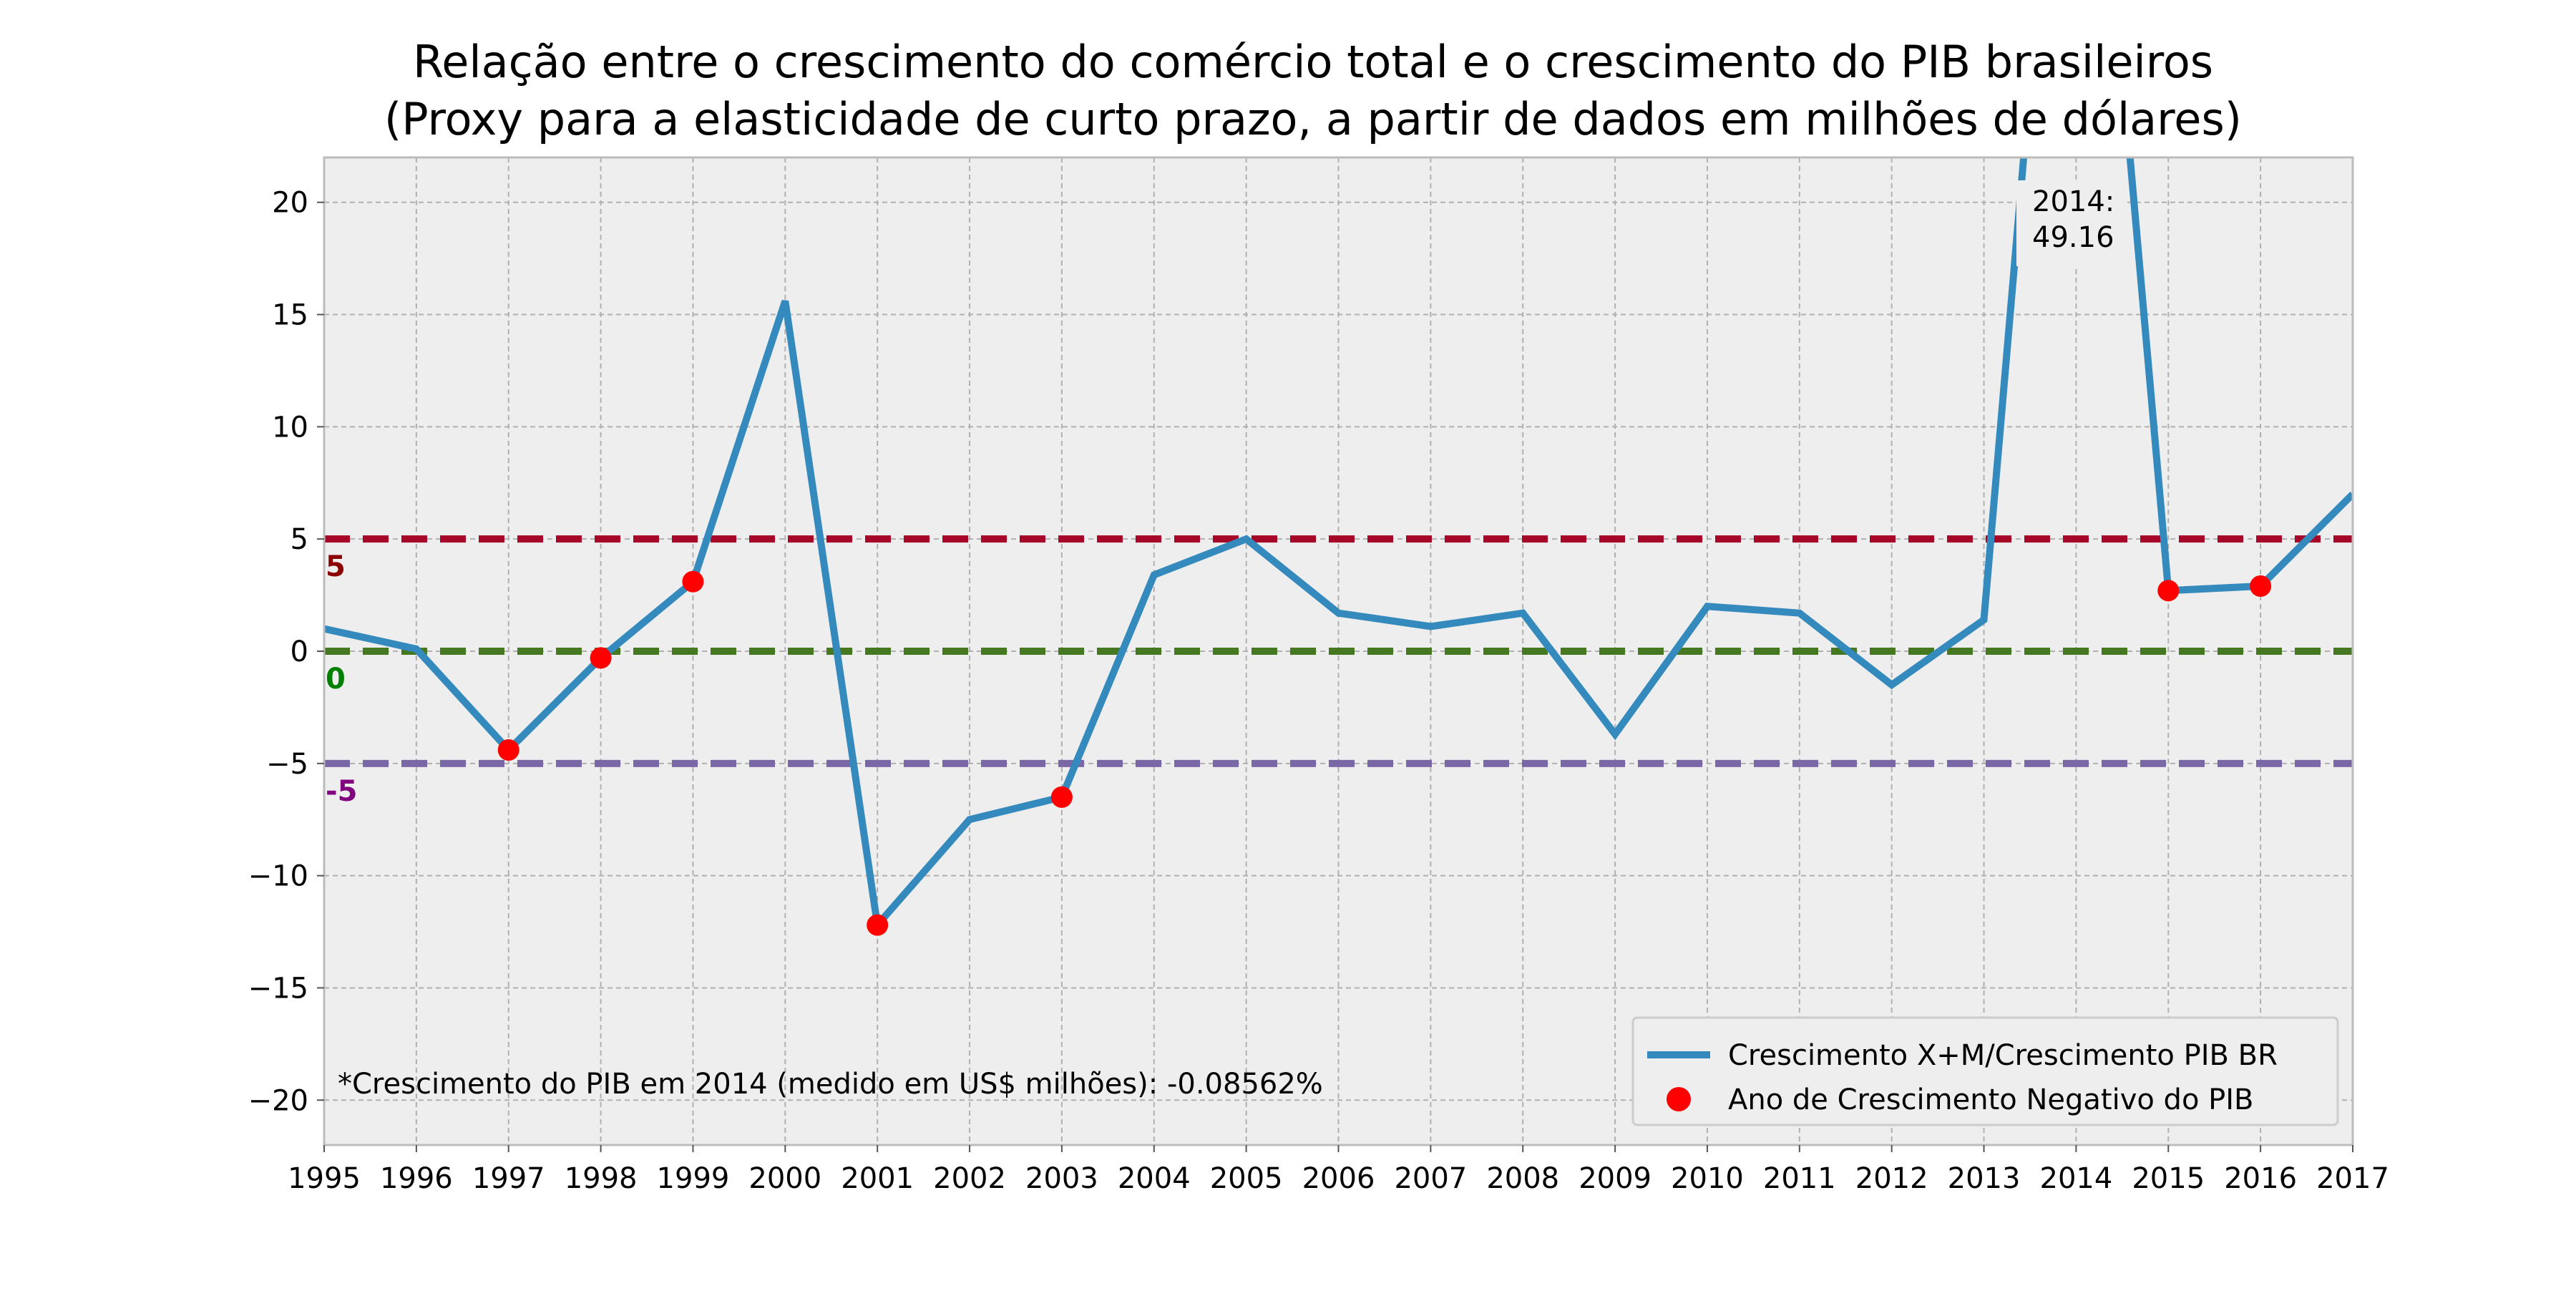  I want to click on x-tick-label: 1995, so click(324, 1178).